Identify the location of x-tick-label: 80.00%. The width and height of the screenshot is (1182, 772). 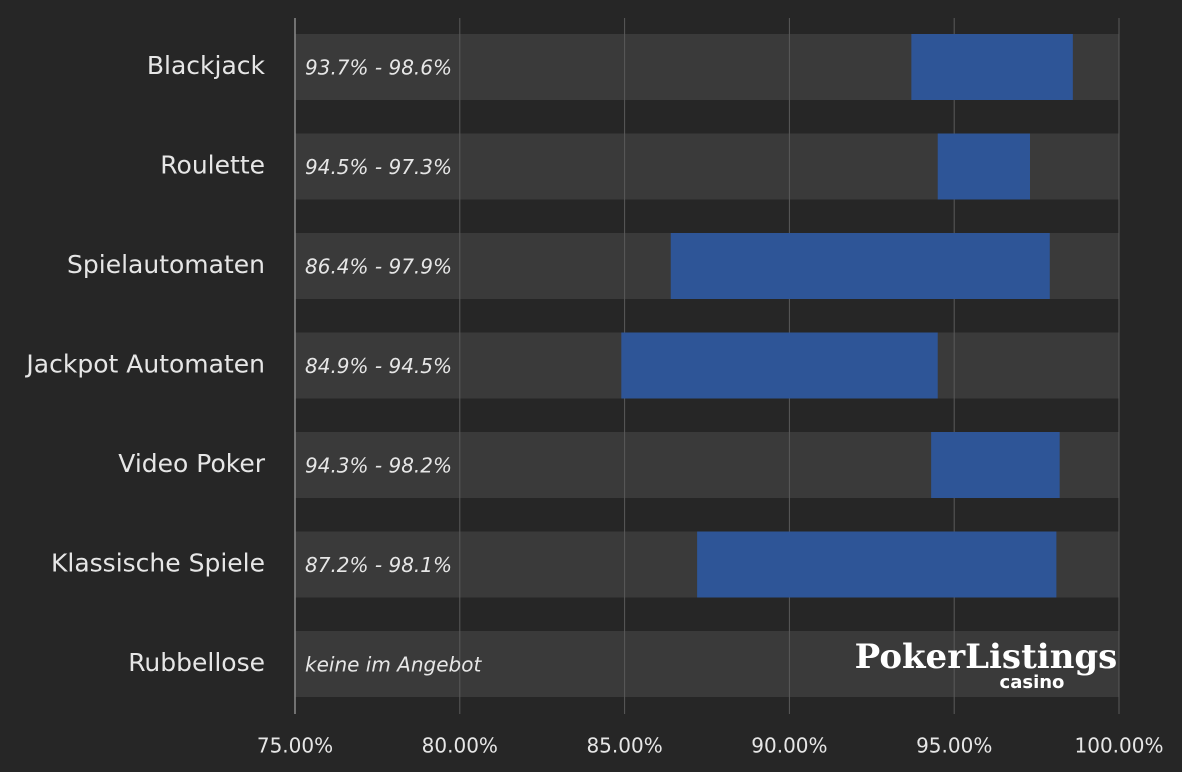
(460, 746).